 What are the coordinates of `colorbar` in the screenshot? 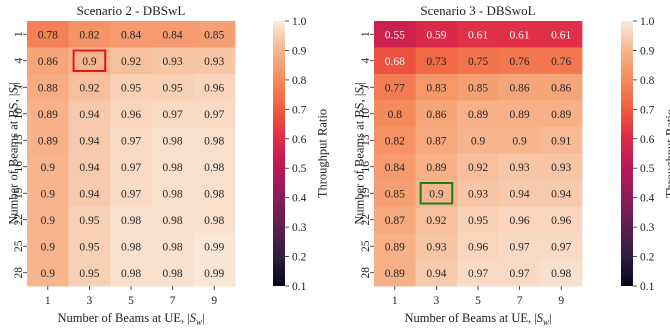 It's located at (627, 153).